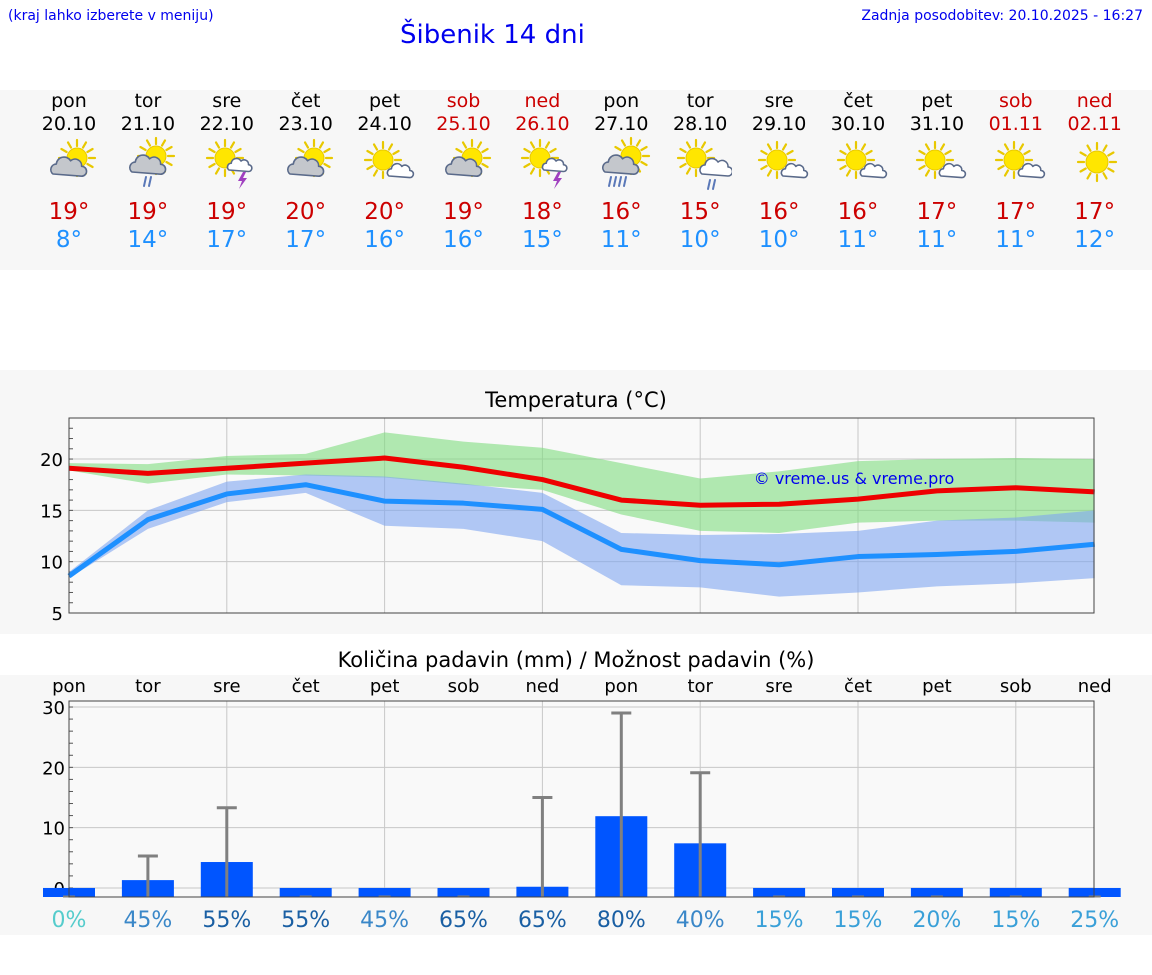  Describe the element at coordinates (305, 124) in the screenshot. I see `day-date: 23.10` at that location.